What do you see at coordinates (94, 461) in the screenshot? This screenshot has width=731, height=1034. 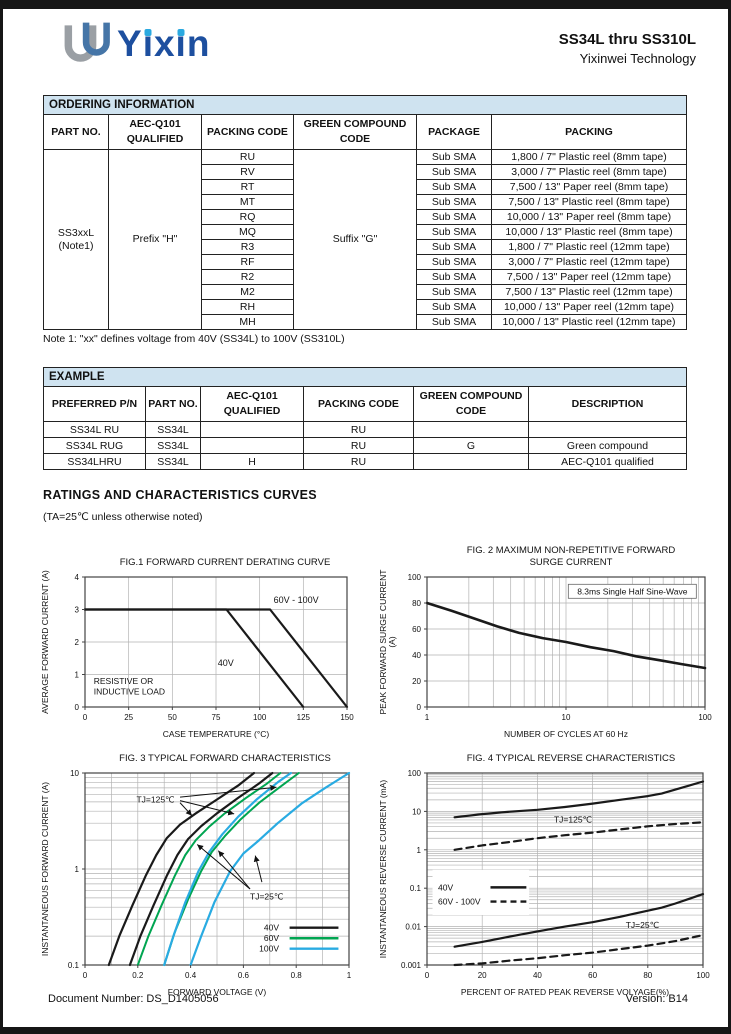 I see `cell: SS34LHRU` at bounding box center [94, 461].